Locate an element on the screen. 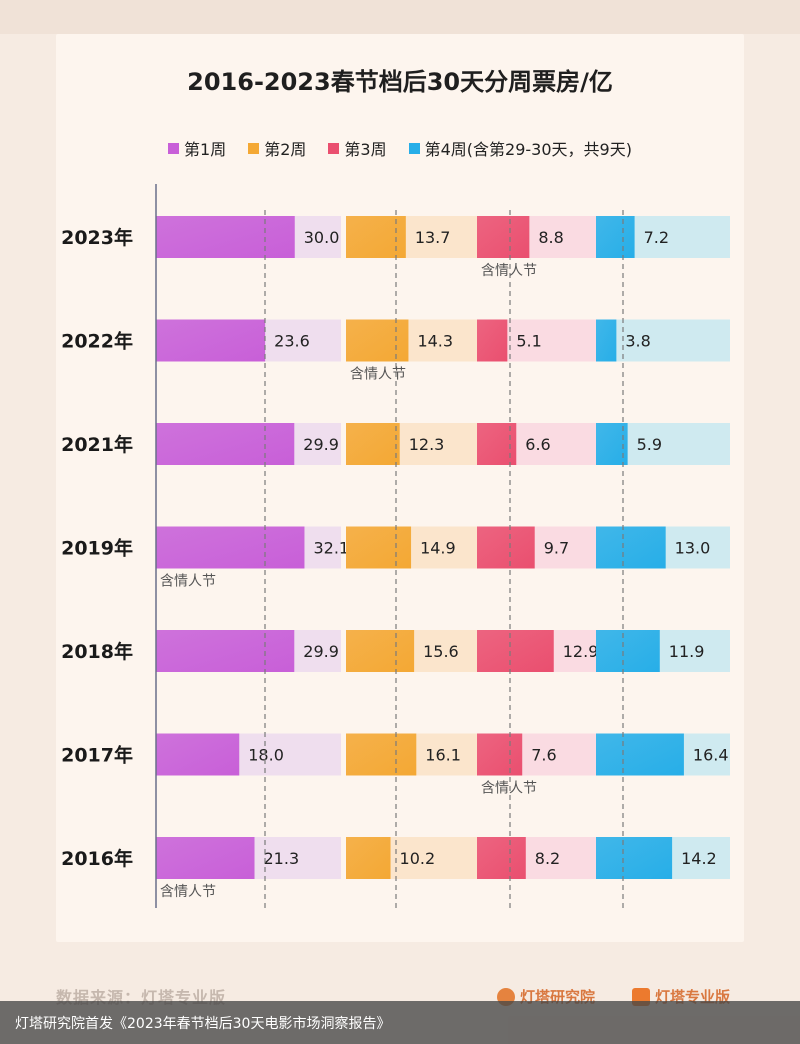 The height and width of the screenshot is (1044, 800). top-background is located at coordinates (400, 17).